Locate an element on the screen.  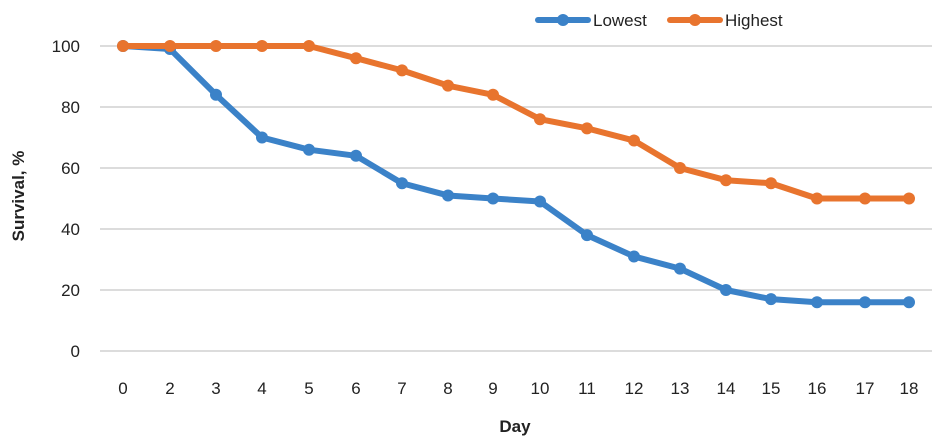
y-tick-label: 20 is located at coordinates (70, 290).